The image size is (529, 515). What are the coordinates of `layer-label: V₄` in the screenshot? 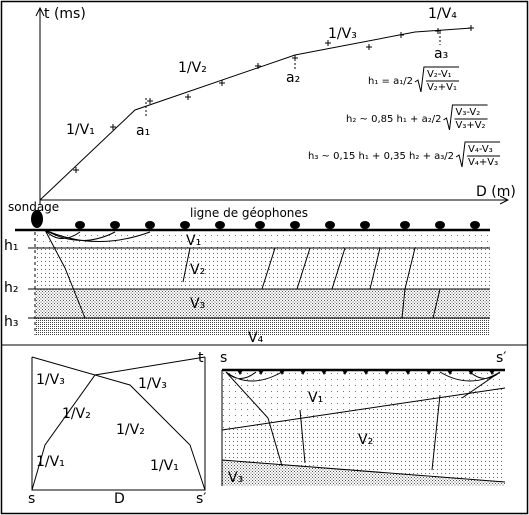 It's located at (256, 338).